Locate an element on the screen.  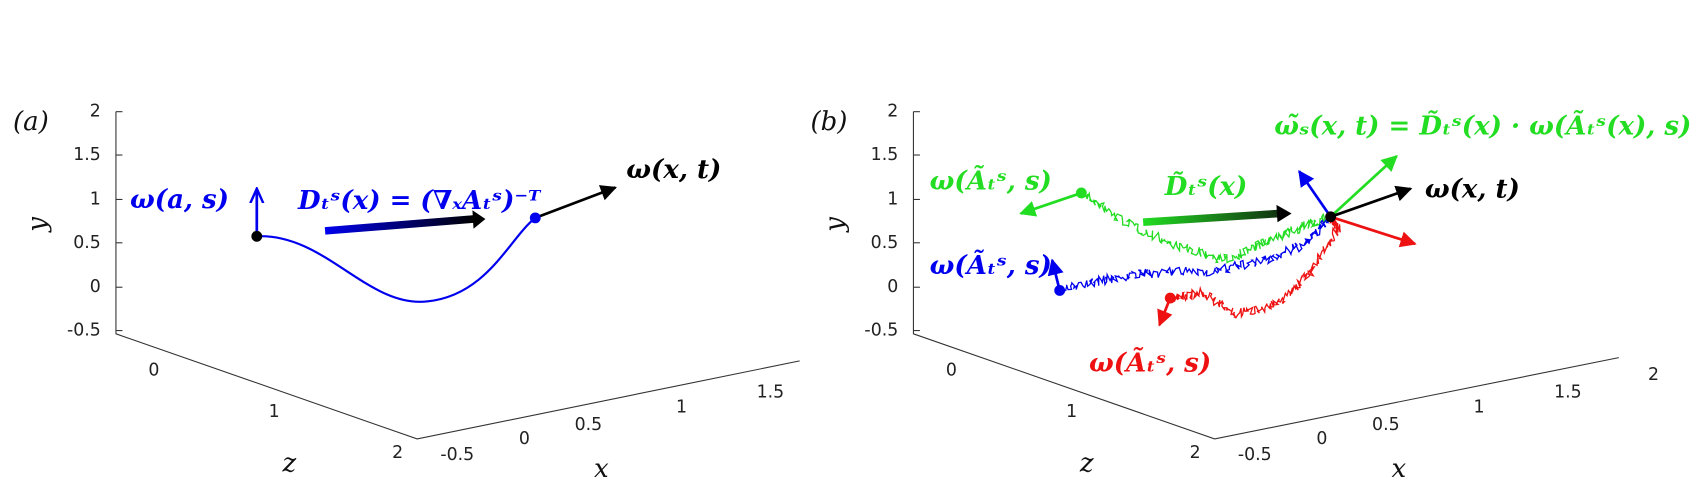
panel-label: (b) is located at coordinates (828, 122).